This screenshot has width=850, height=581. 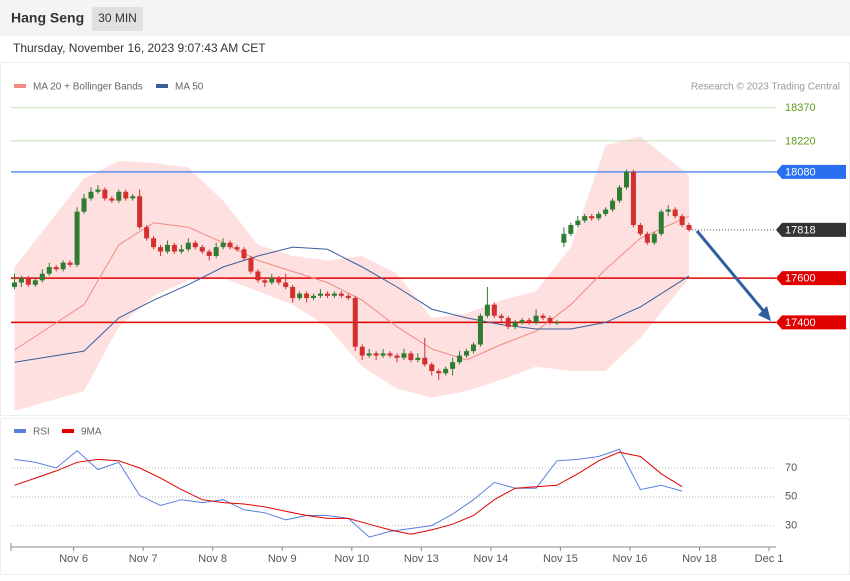 I want to click on level-label: 17400, so click(x=800, y=323).